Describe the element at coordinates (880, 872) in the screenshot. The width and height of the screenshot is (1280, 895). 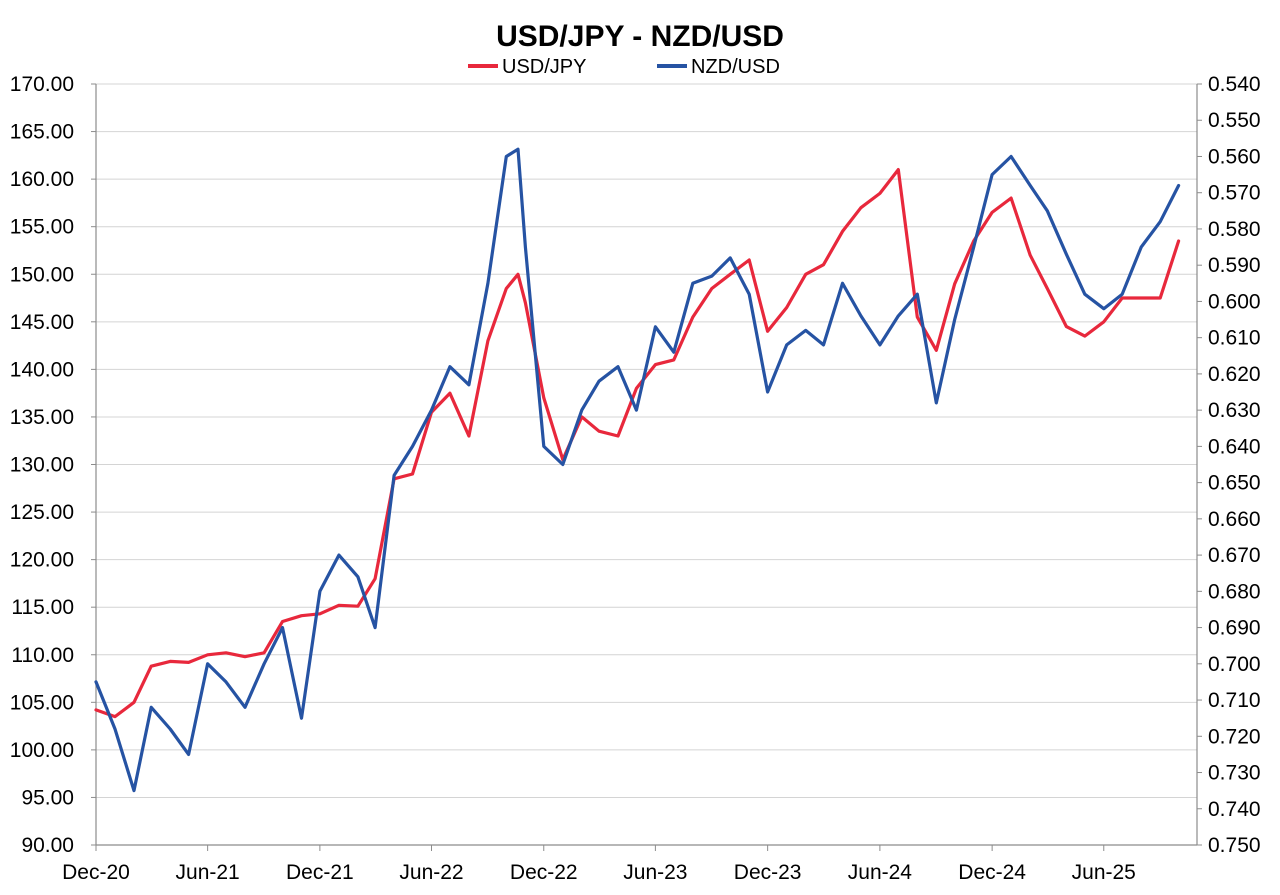
I see `x-tick-label: Jun-24` at that location.